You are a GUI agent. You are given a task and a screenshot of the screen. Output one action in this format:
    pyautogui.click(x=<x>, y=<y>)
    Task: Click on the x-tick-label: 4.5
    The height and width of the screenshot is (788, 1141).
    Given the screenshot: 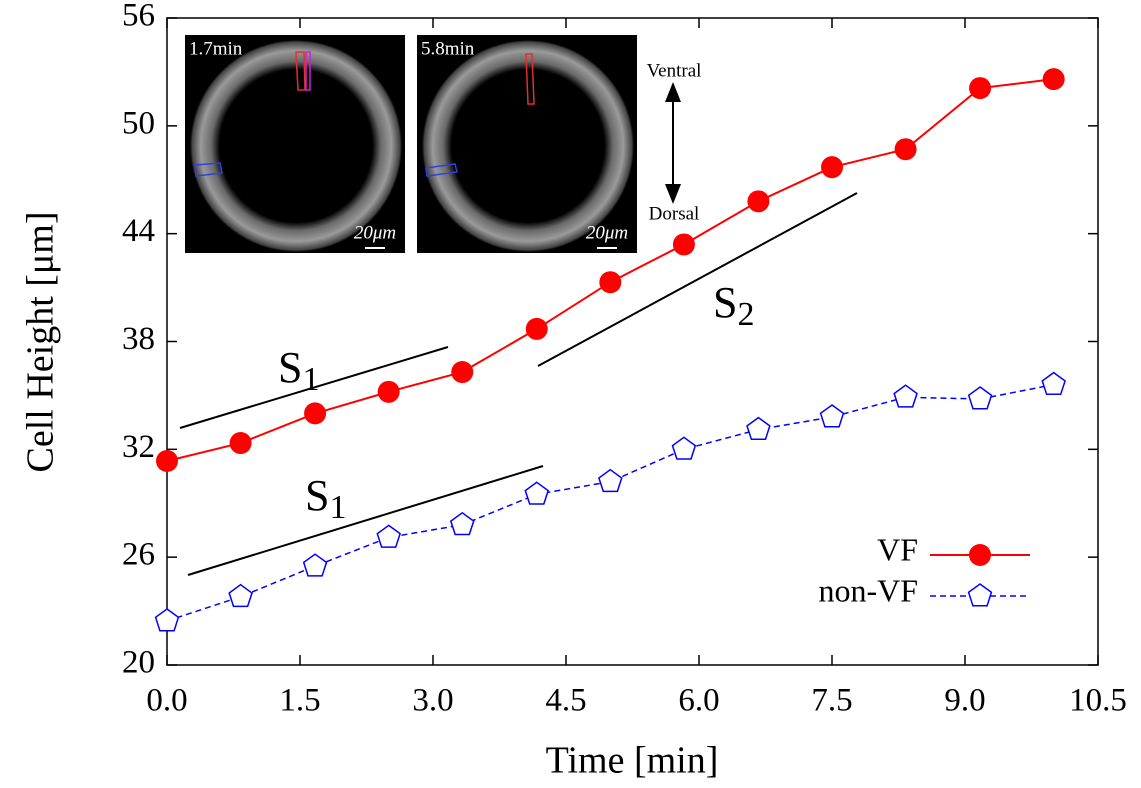 What is the action you would take?
    pyautogui.click(x=565, y=701)
    